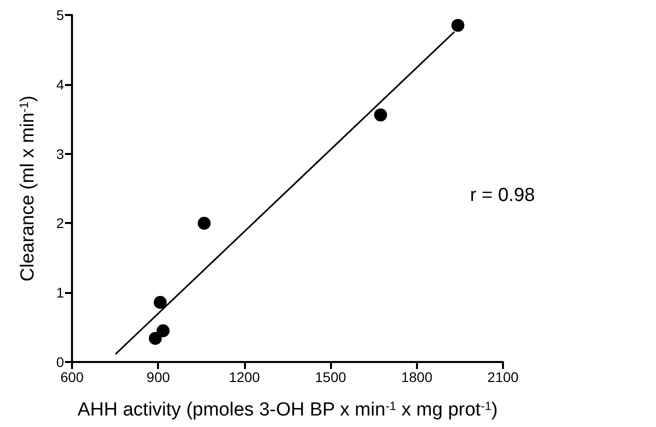  I want to click on y-tick-label: 4, so click(60, 84).